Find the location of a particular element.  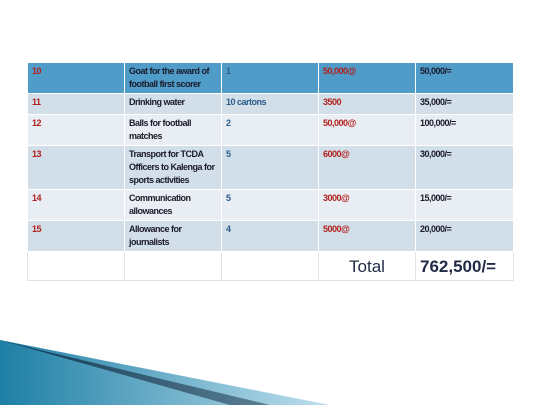

quantity: 10 cartons is located at coordinates (270, 104).